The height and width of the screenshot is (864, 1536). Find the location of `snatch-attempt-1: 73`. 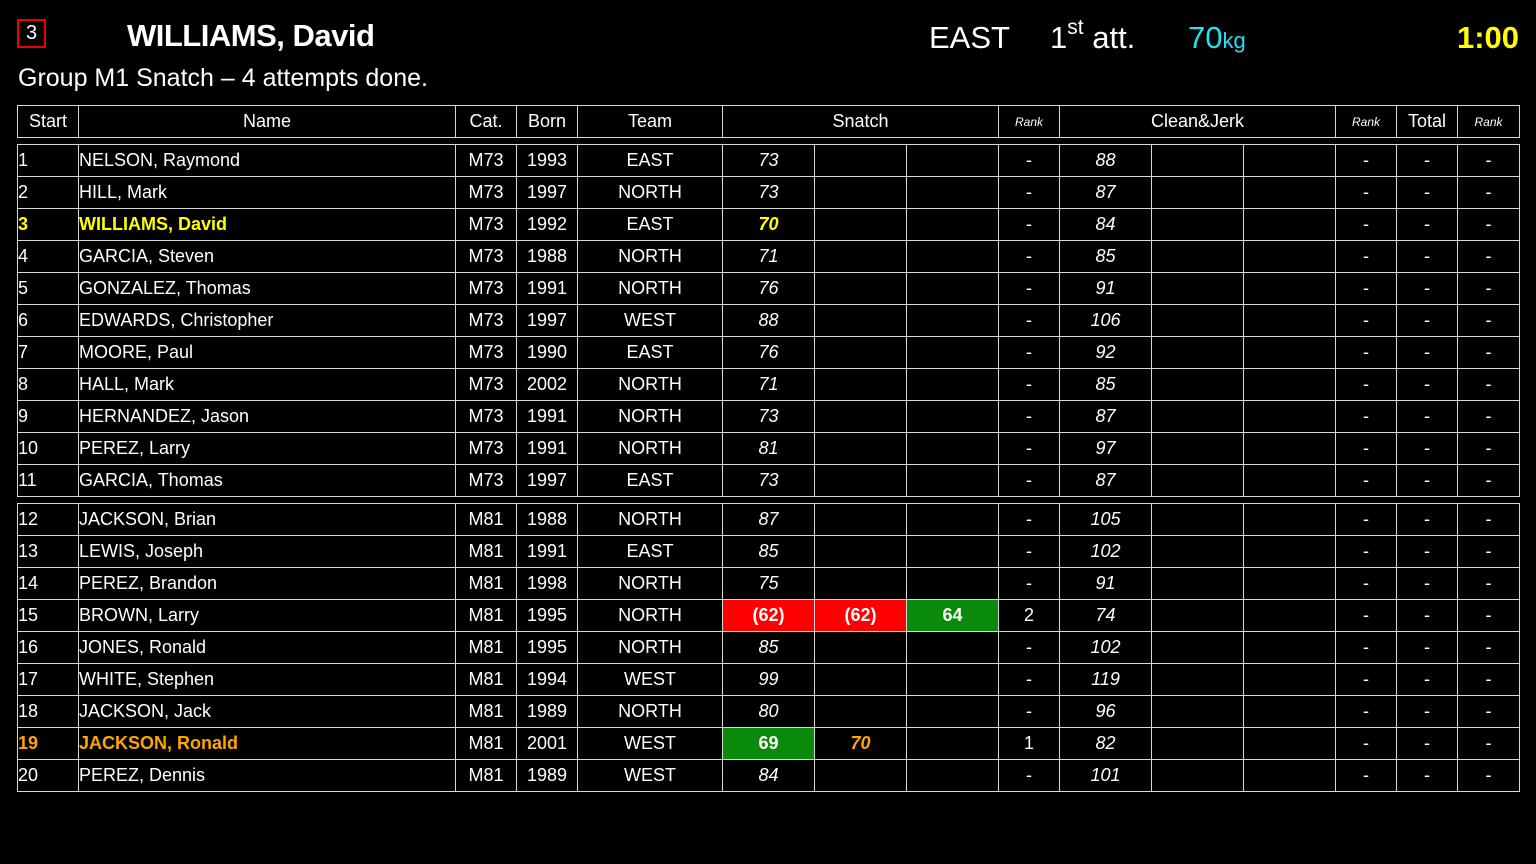

snatch-attempt-1: 73 is located at coordinates (768, 416).